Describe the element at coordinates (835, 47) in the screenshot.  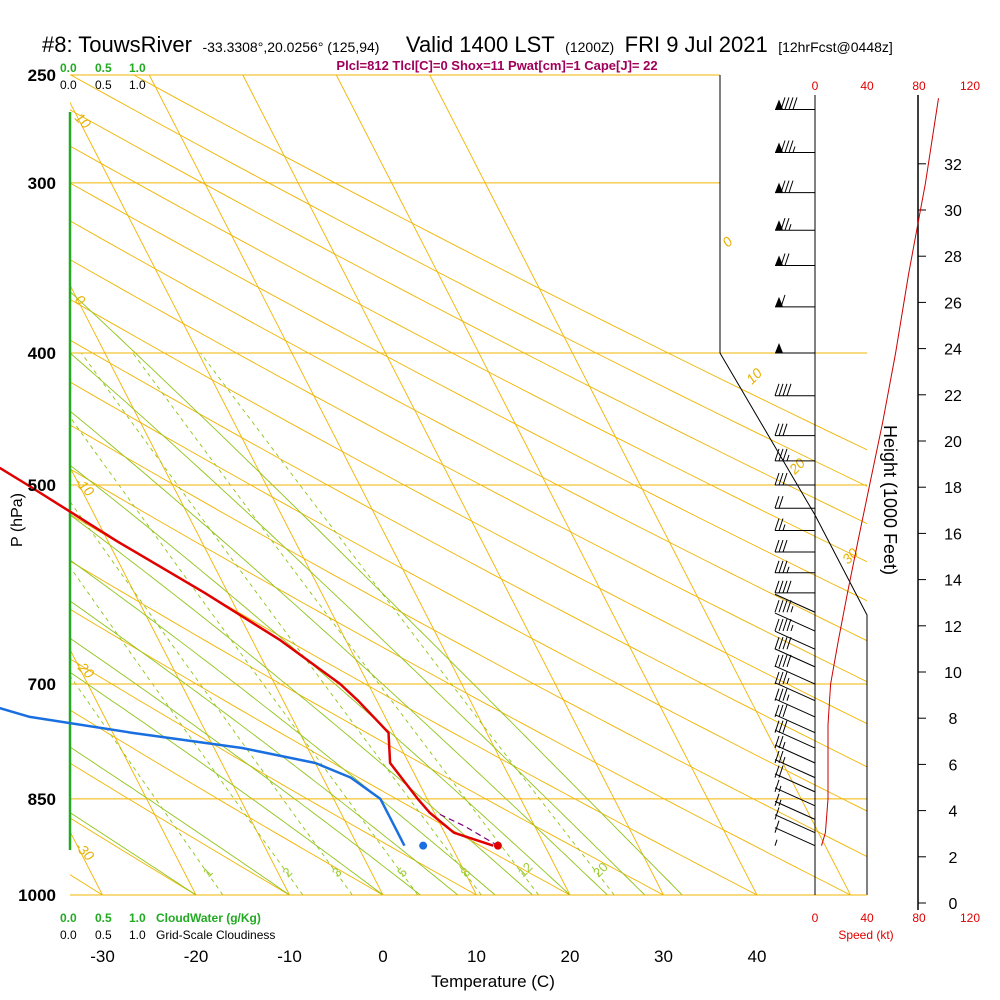
I see `forecast-info: [12hrFcst@0448z]` at that location.